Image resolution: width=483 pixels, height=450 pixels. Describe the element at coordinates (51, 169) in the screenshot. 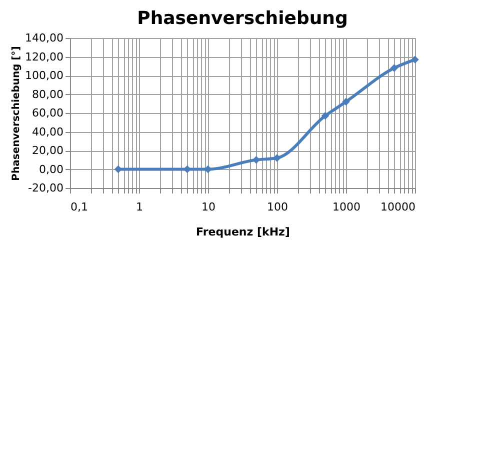

I see `y-tick-label: 0,00` at that location.